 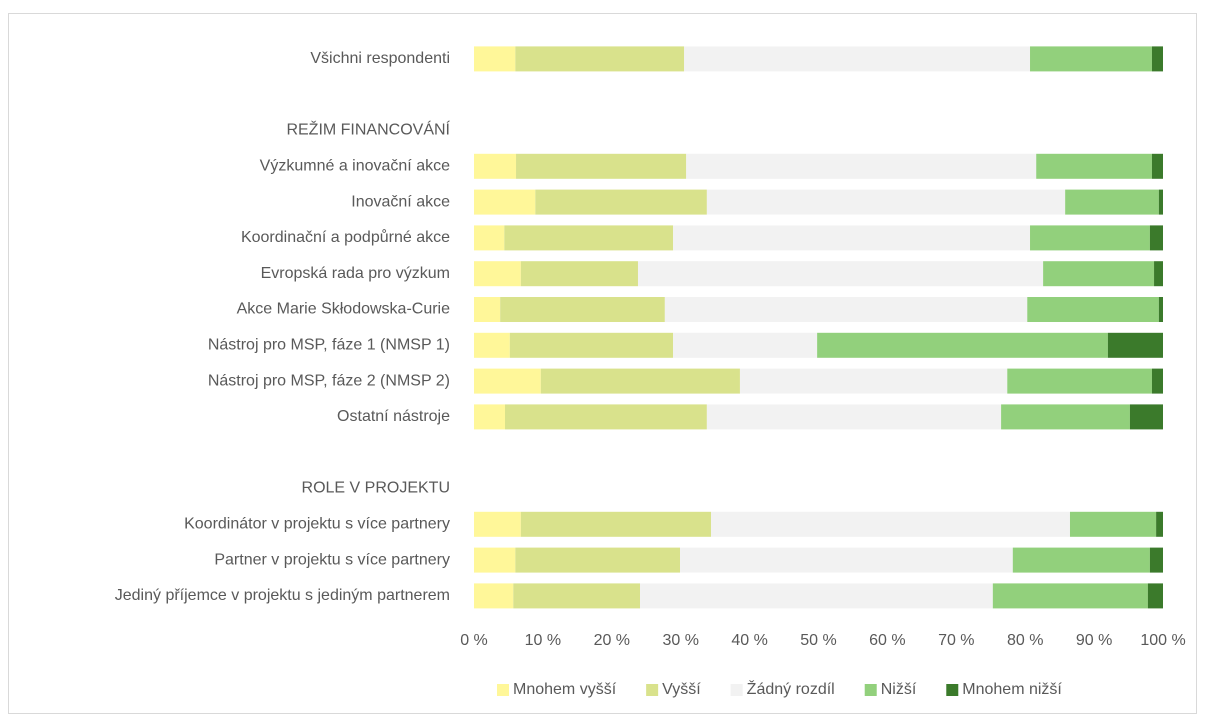 What do you see at coordinates (887, 640) in the screenshot?
I see `x-tick-label: 60 %` at bounding box center [887, 640].